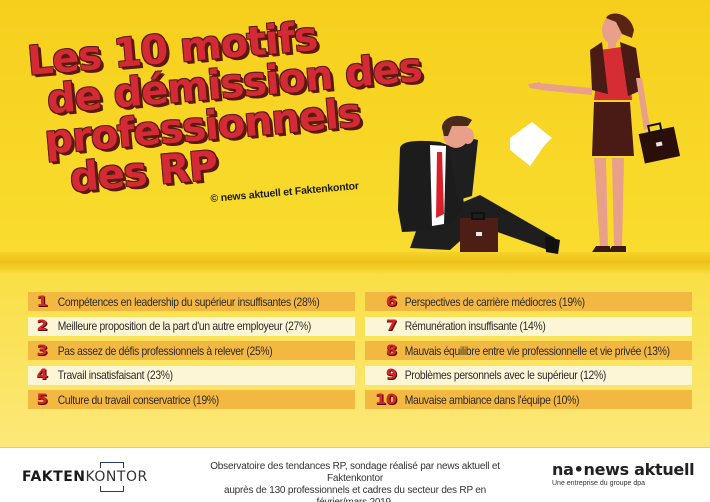 The image size is (710, 502). What do you see at coordinates (42, 399) in the screenshot?
I see `rank-number: 5` at bounding box center [42, 399].